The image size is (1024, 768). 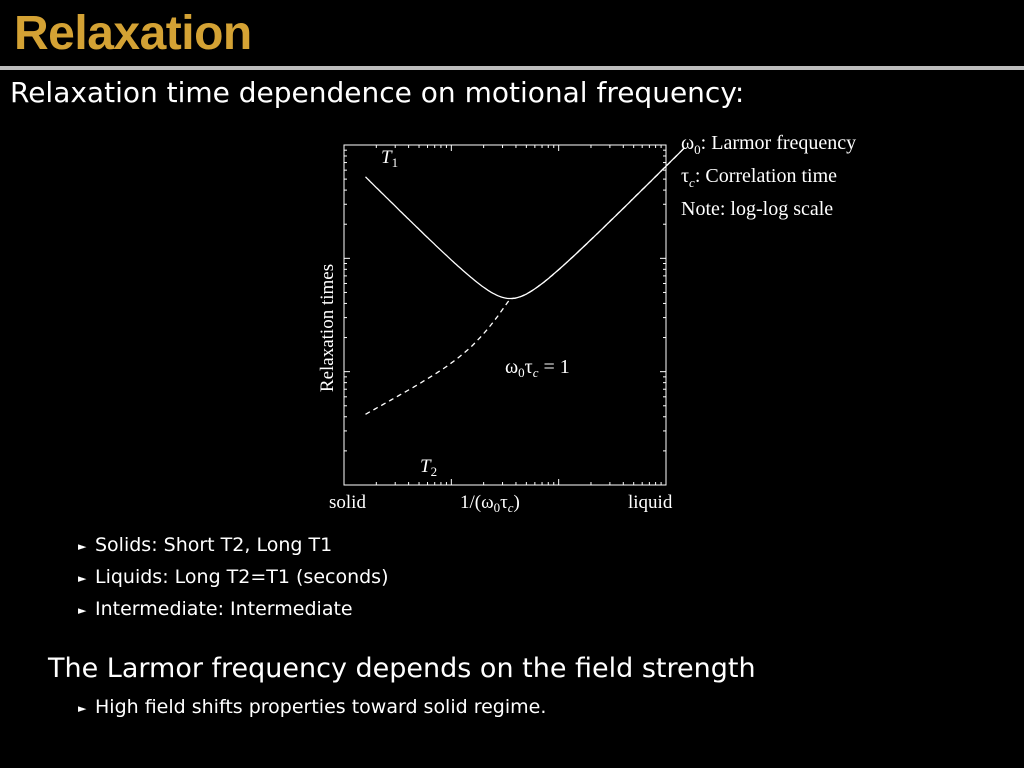 What do you see at coordinates (490, 503) in the screenshot?
I see `x-tick-label-center: 1/(ω0τc)` at bounding box center [490, 503].